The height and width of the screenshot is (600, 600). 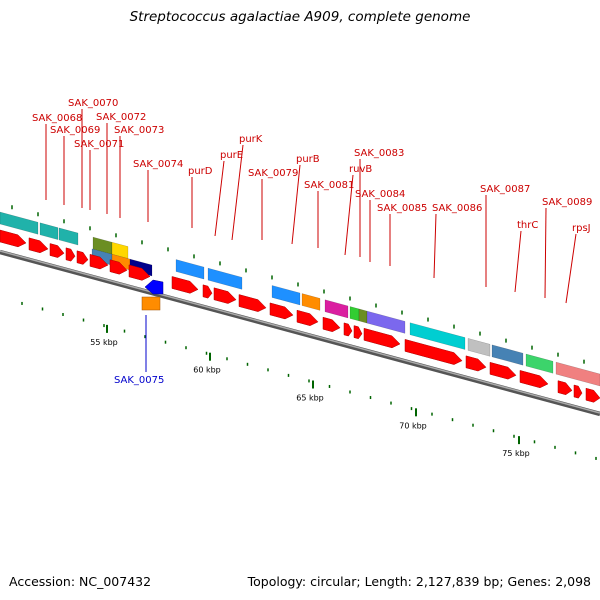 What do you see at coordinates (457, 208) in the screenshot?
I see `gene-label: SAK_0086` at bounding box center [457, 208].